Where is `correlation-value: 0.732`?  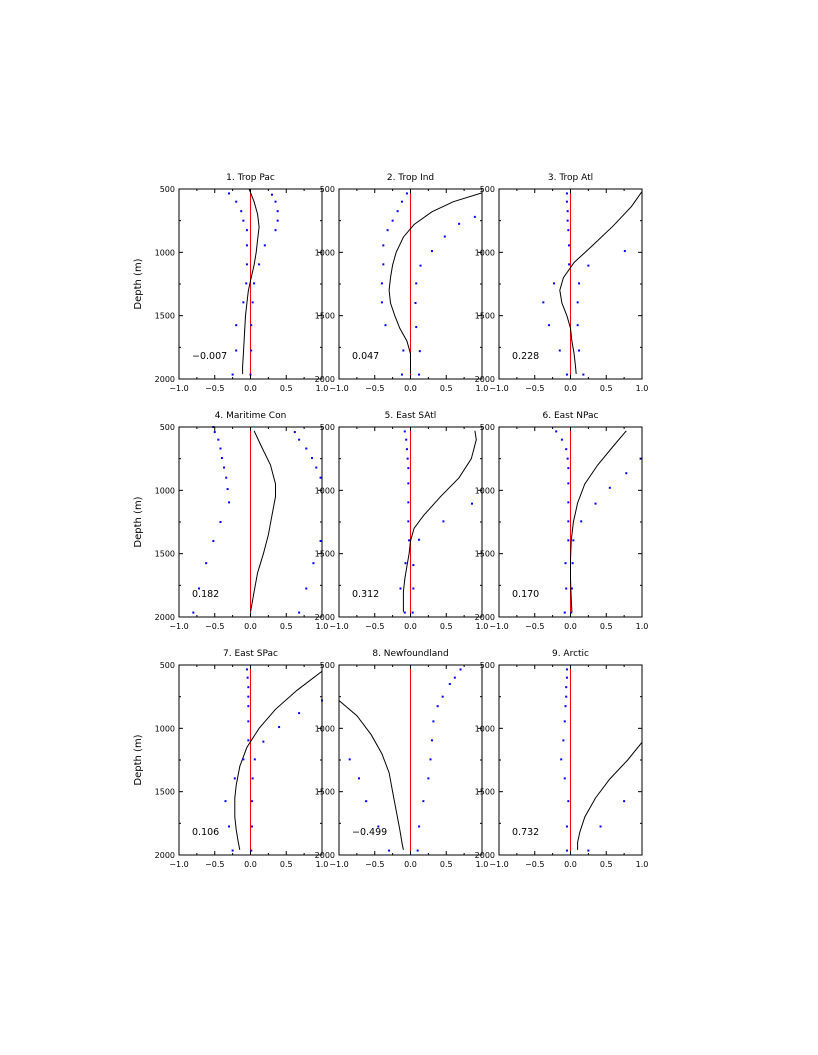
correlation-value: 0.732 is located at coordinates (525, 832).